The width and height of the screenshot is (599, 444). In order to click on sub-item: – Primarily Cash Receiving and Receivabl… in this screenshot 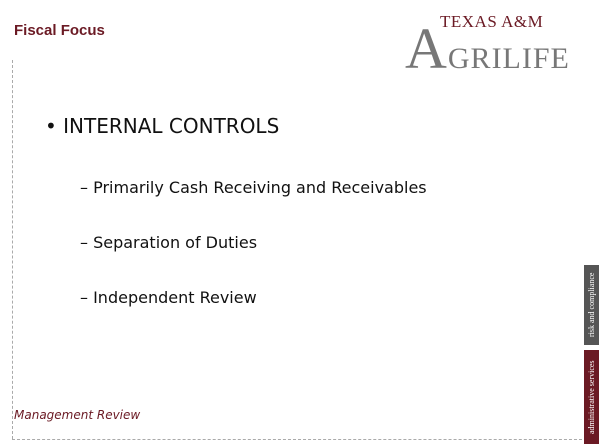, I will do `click(253, 187)`.